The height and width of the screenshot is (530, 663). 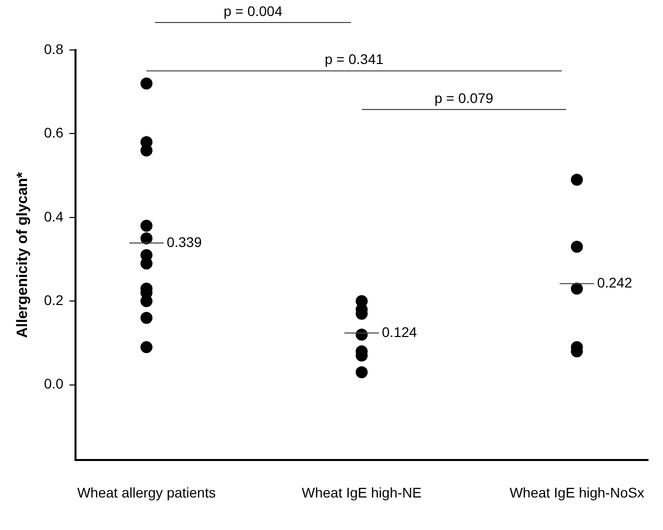 What do you see at coordinates (54, 300) in the screenshot?
I see `y-tick-label: 0.2` at bounding box center [54, 300].